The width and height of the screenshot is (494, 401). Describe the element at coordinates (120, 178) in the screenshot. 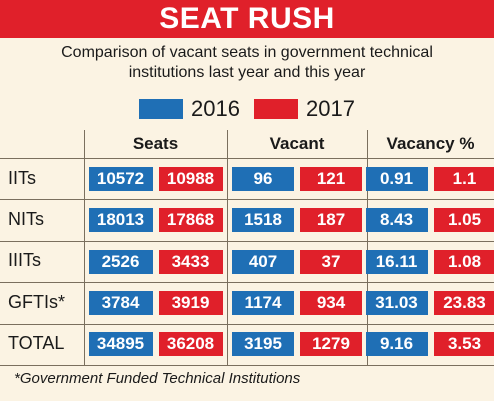

I see `value-2016: 10572` at that location.